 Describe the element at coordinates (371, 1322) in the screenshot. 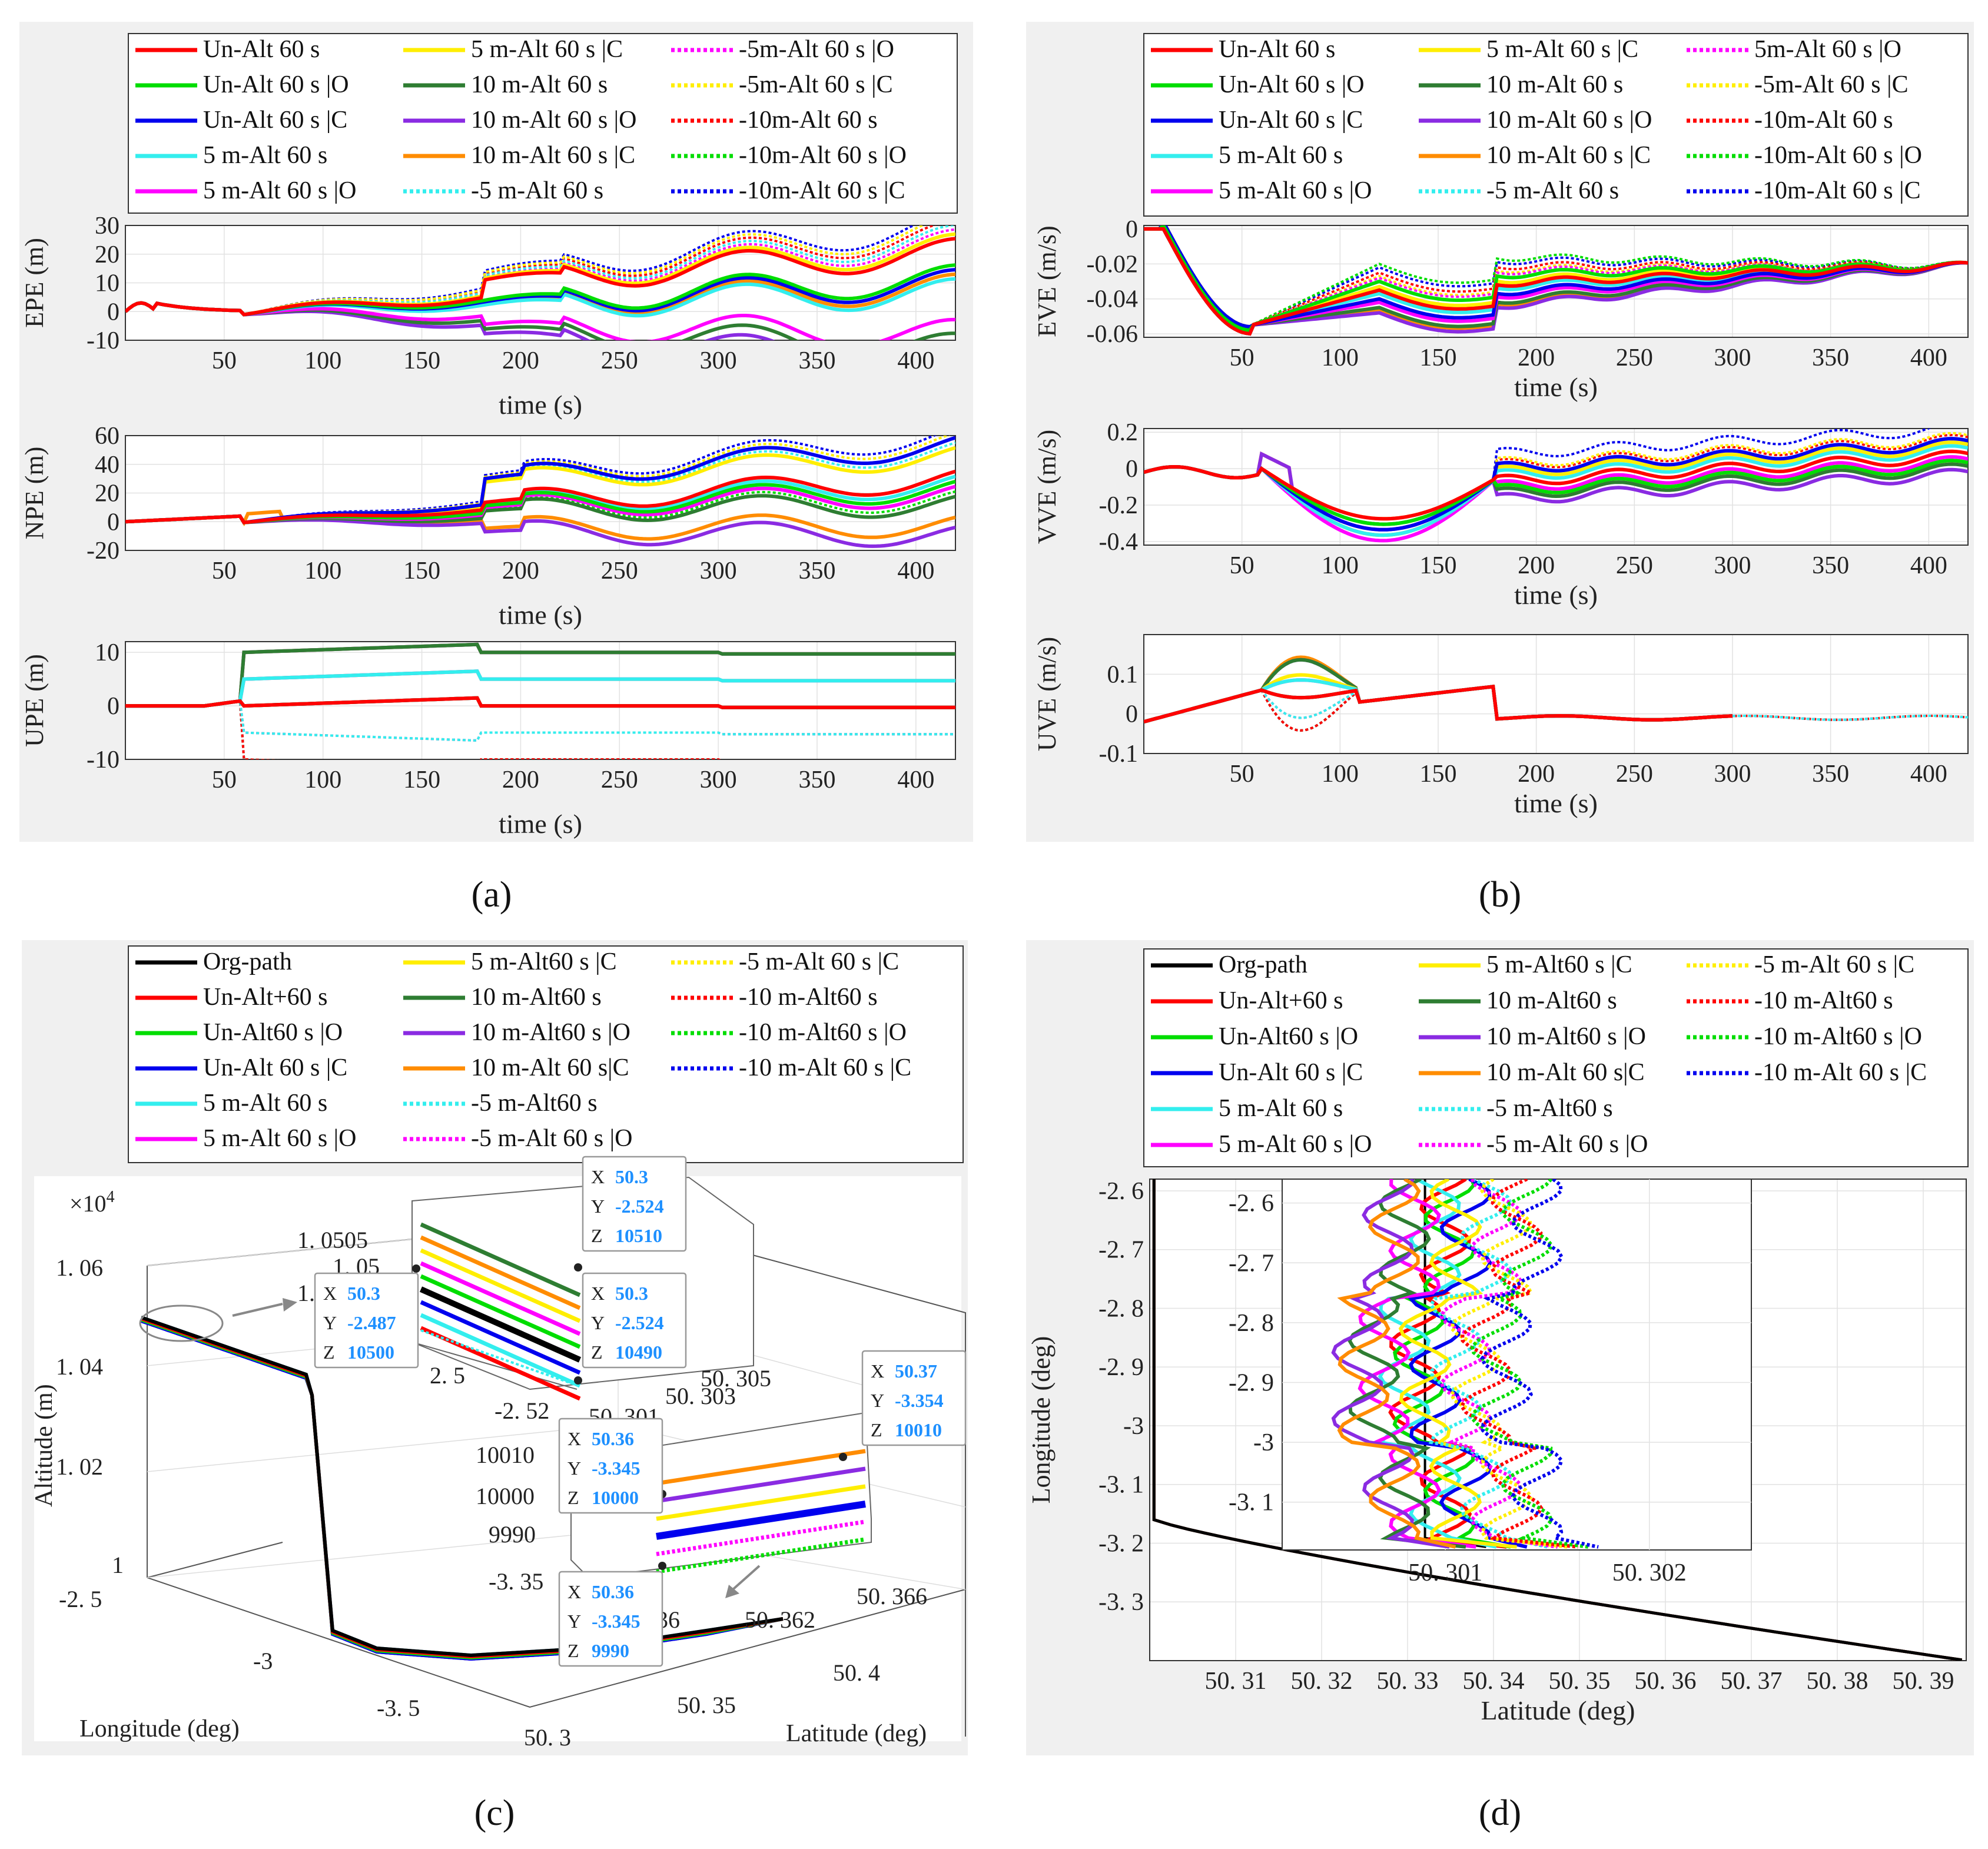

I see `datatip-value: -2.487` at that location.